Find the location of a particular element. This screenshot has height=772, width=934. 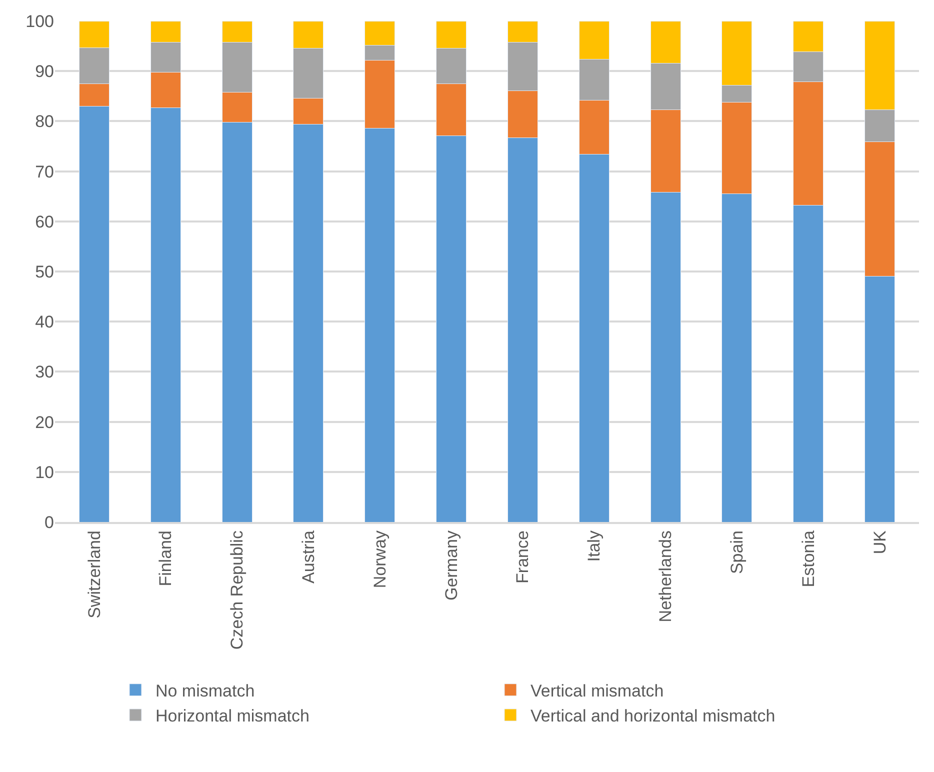

legend-label: Vertical and horizontal mismatch is located at coordinates (653, 716).